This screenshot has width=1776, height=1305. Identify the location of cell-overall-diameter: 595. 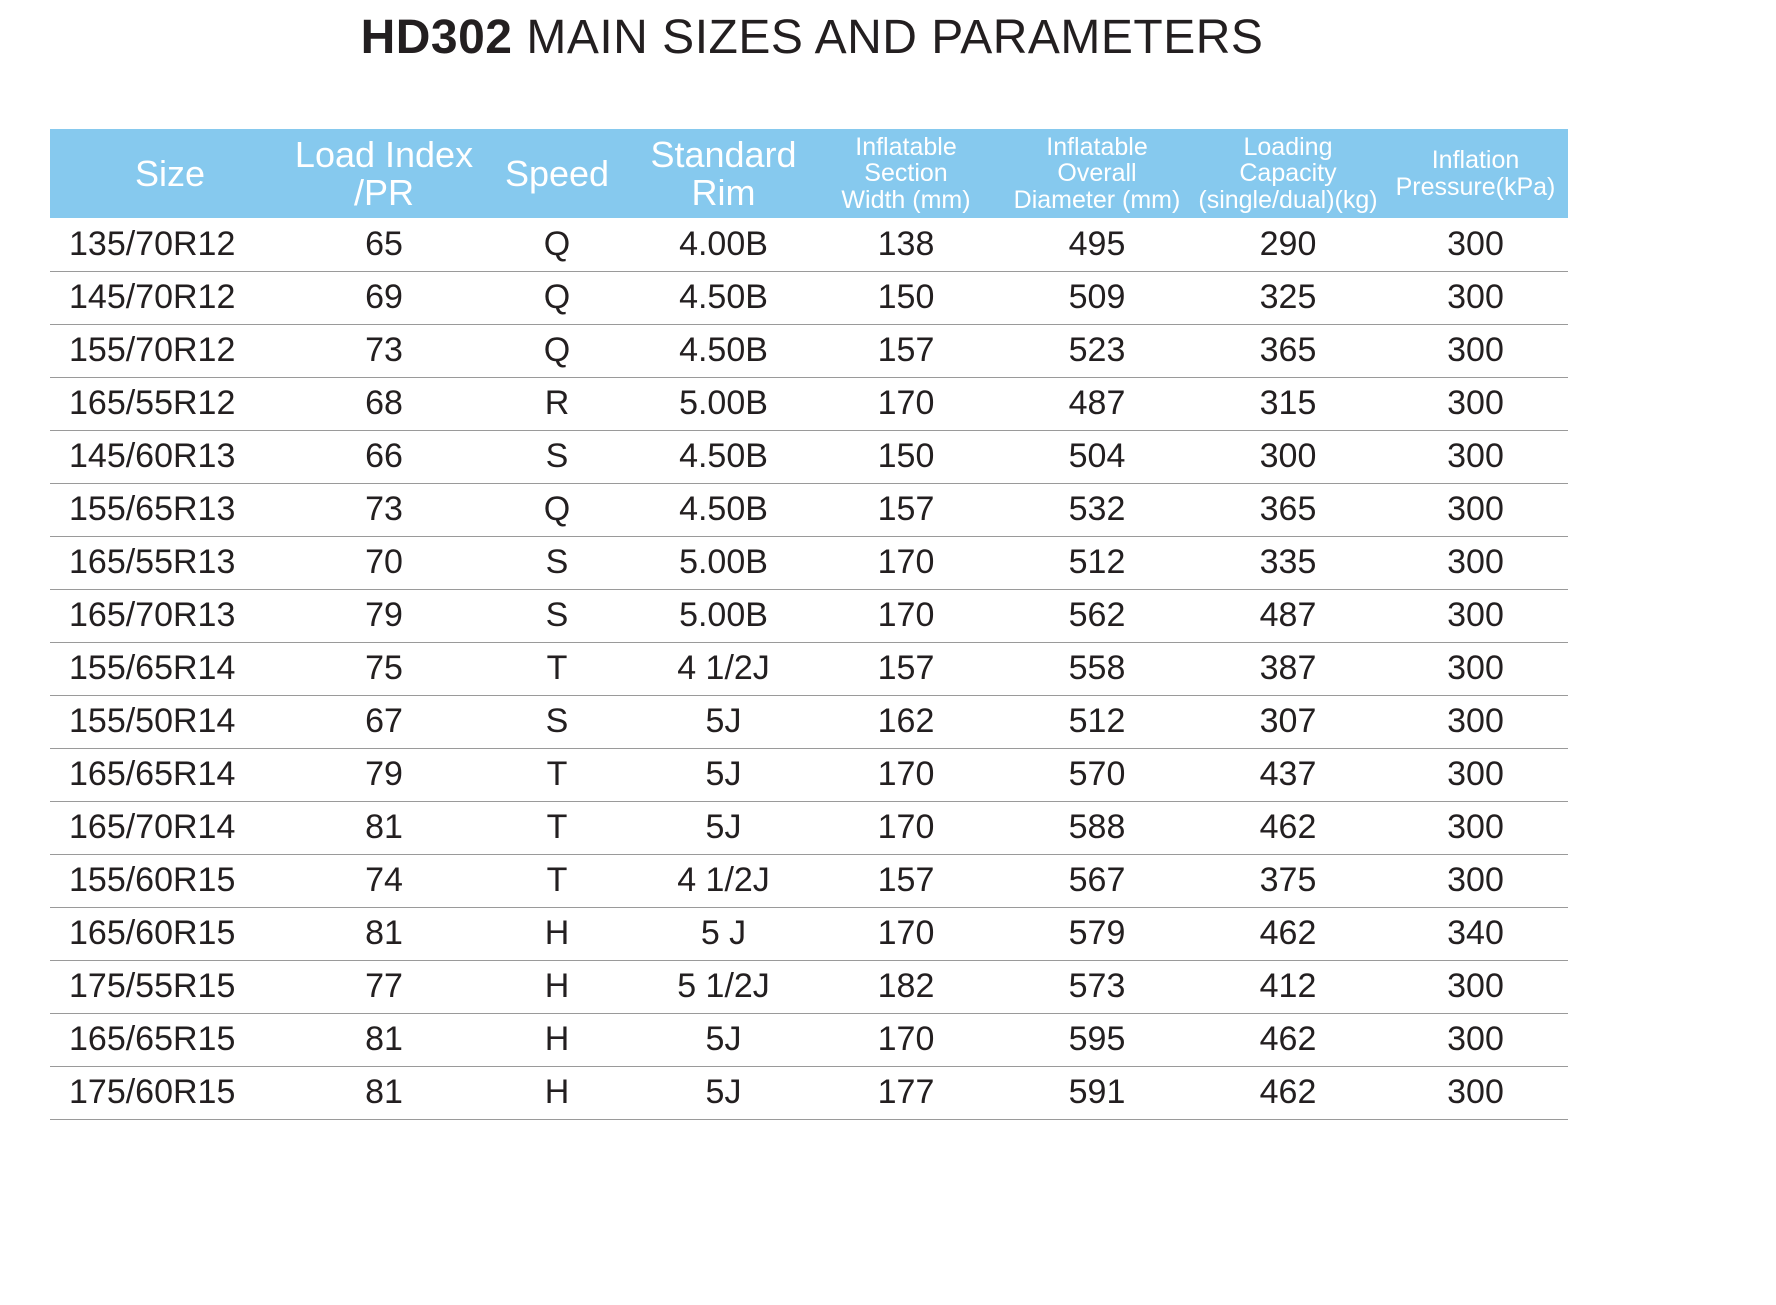
(1097, 1039).